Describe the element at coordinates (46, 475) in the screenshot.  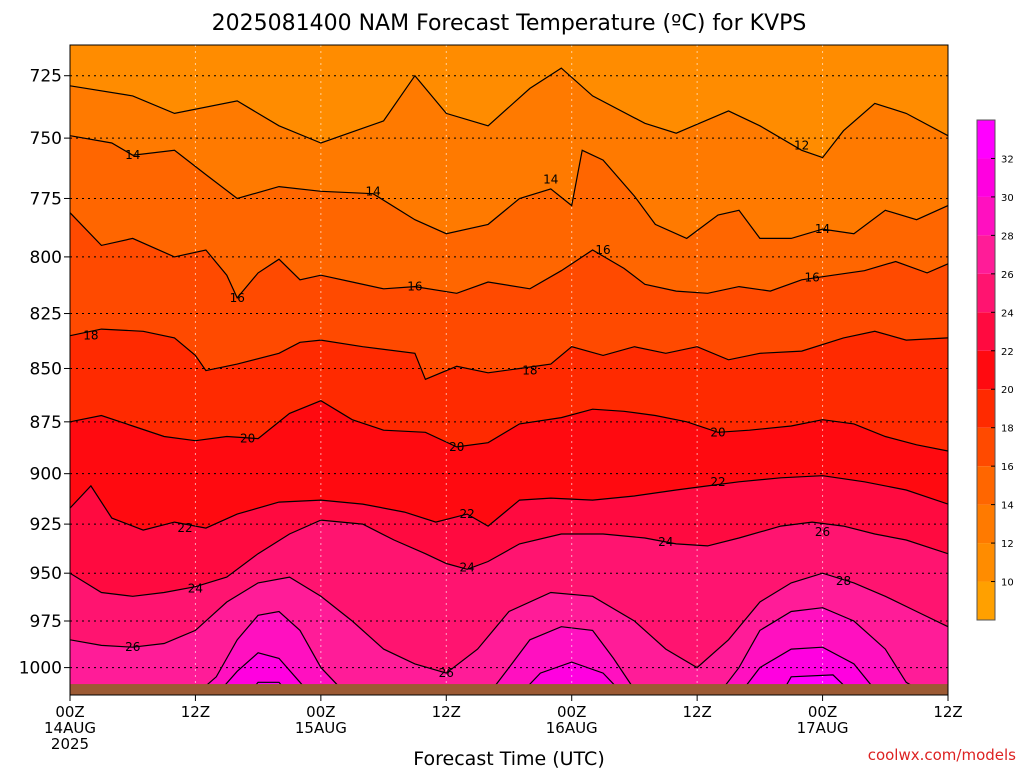
I see `y-tick-label: 900` at that location.